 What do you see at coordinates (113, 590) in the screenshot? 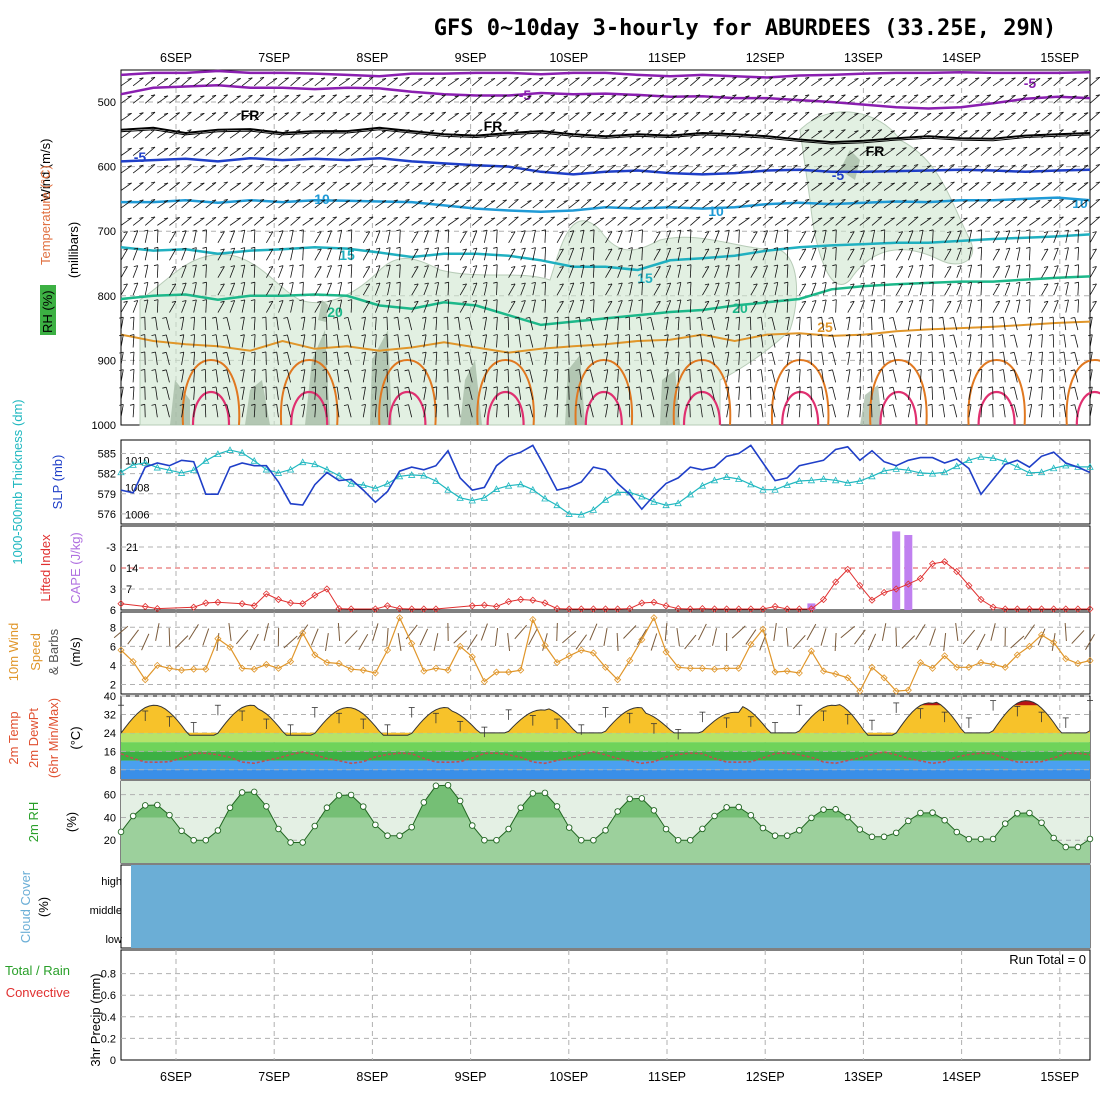
I see `li-tick: 3` at bounding box center [113, 590].